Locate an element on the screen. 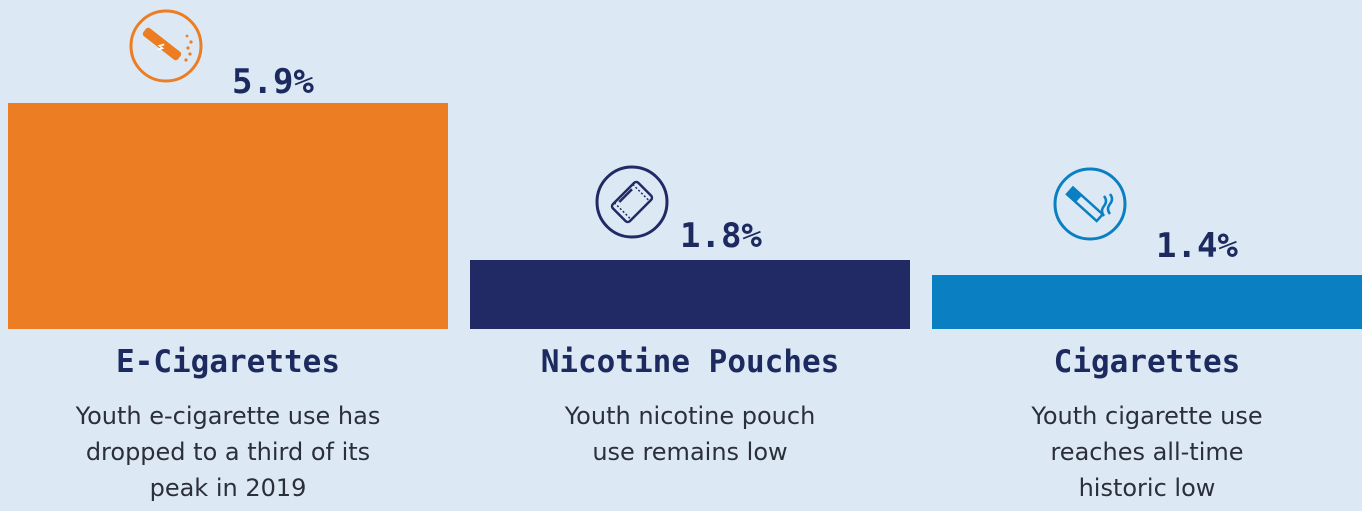 This screenshot has width=1362, height=511. data-label-e-cigarettes: 5.9% is located at coordinates (273, 82).